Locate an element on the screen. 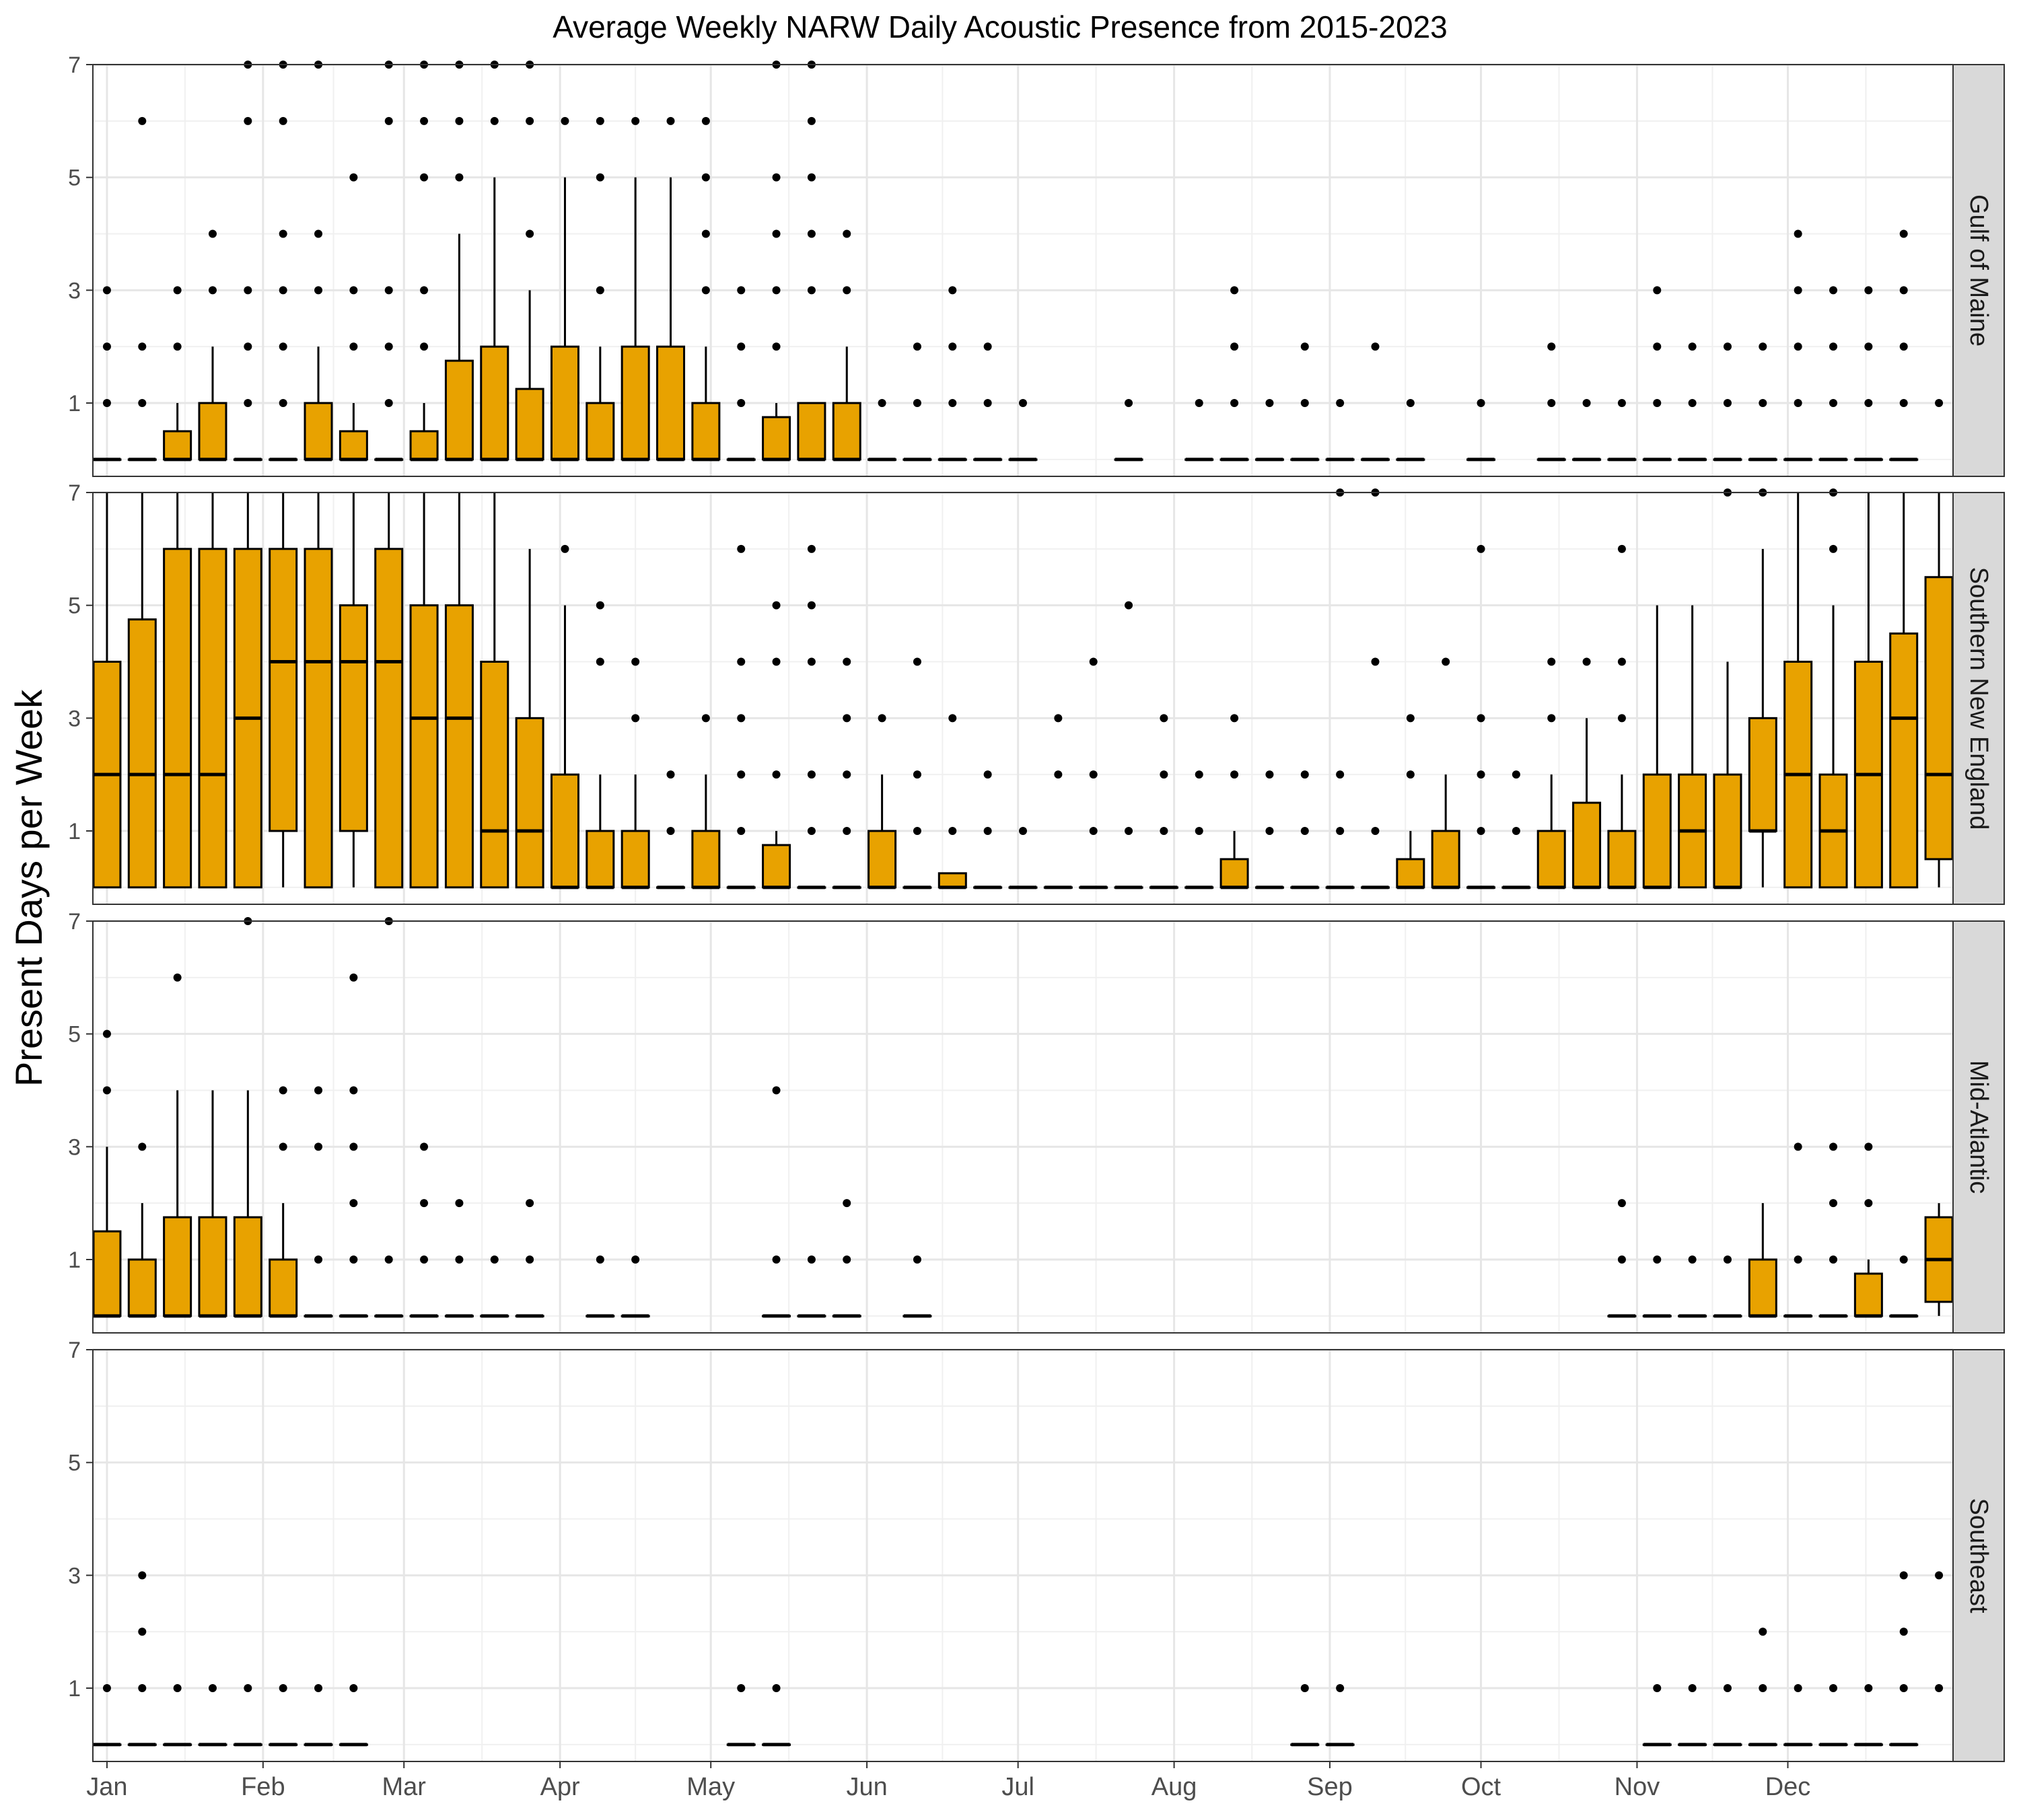 Image resolution: width=2019 pixels, height=1820 pixels. y-tick-label: 3 is located at coordinates (75, 1576).